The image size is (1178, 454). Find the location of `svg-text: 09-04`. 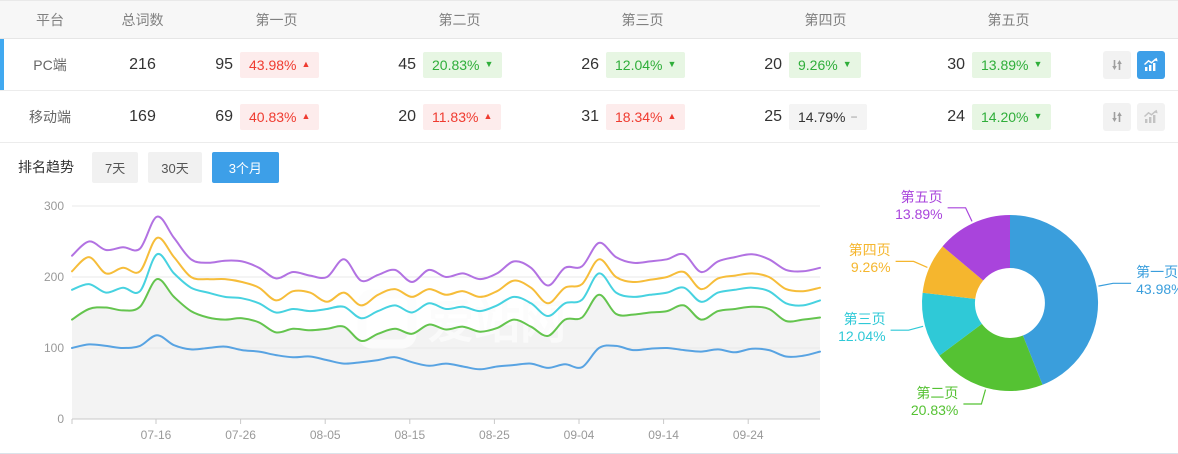

svg-text: 09-04 is located at coordinates (579, 435).